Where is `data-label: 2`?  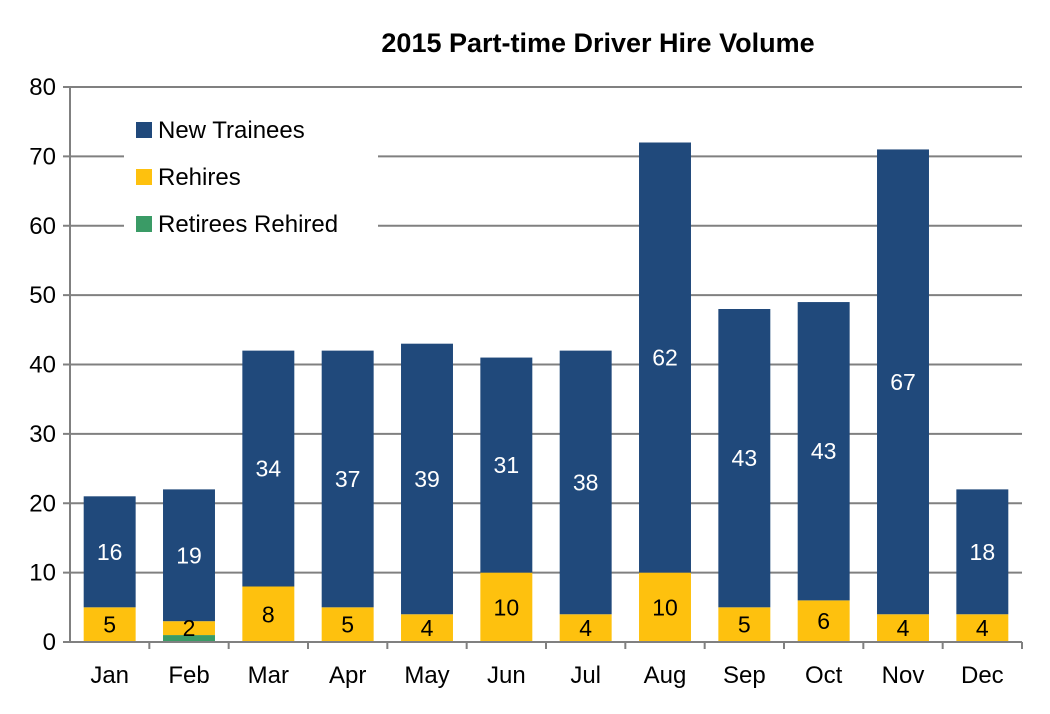
data-label: 2 is located at coordinates (189, 628).